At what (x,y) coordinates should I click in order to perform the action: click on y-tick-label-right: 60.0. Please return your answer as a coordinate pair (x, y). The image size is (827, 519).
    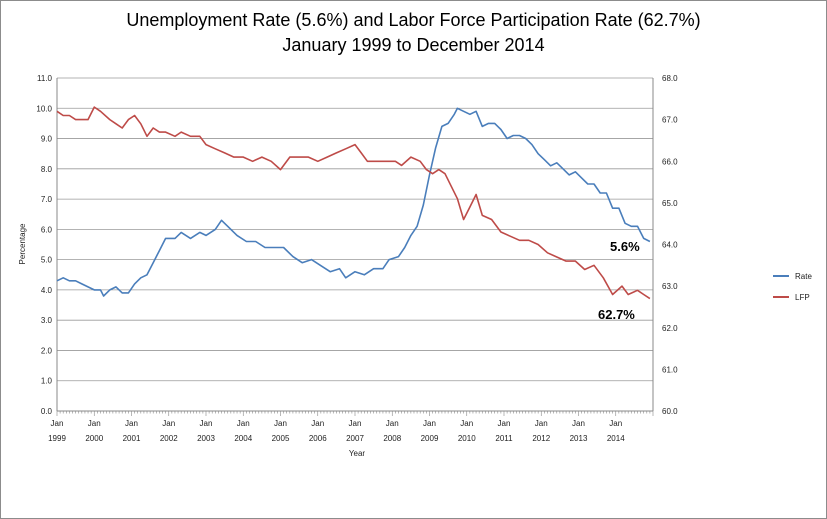
    Looking at the image, I should click on (670, 411).